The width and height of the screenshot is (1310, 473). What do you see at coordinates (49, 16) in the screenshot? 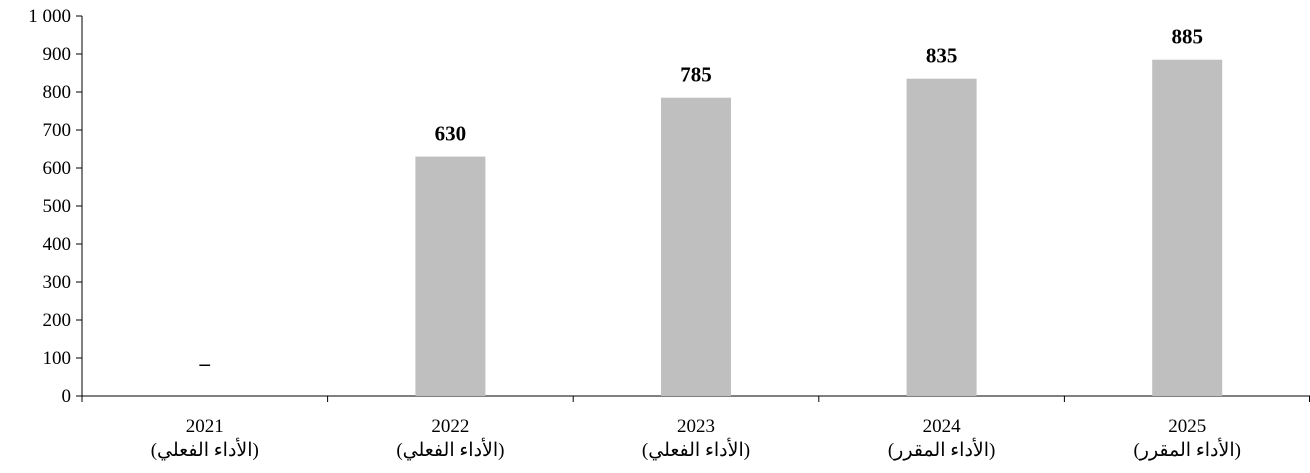
I see `y-tick-label: 1 000` at bounding box center [49, 16].